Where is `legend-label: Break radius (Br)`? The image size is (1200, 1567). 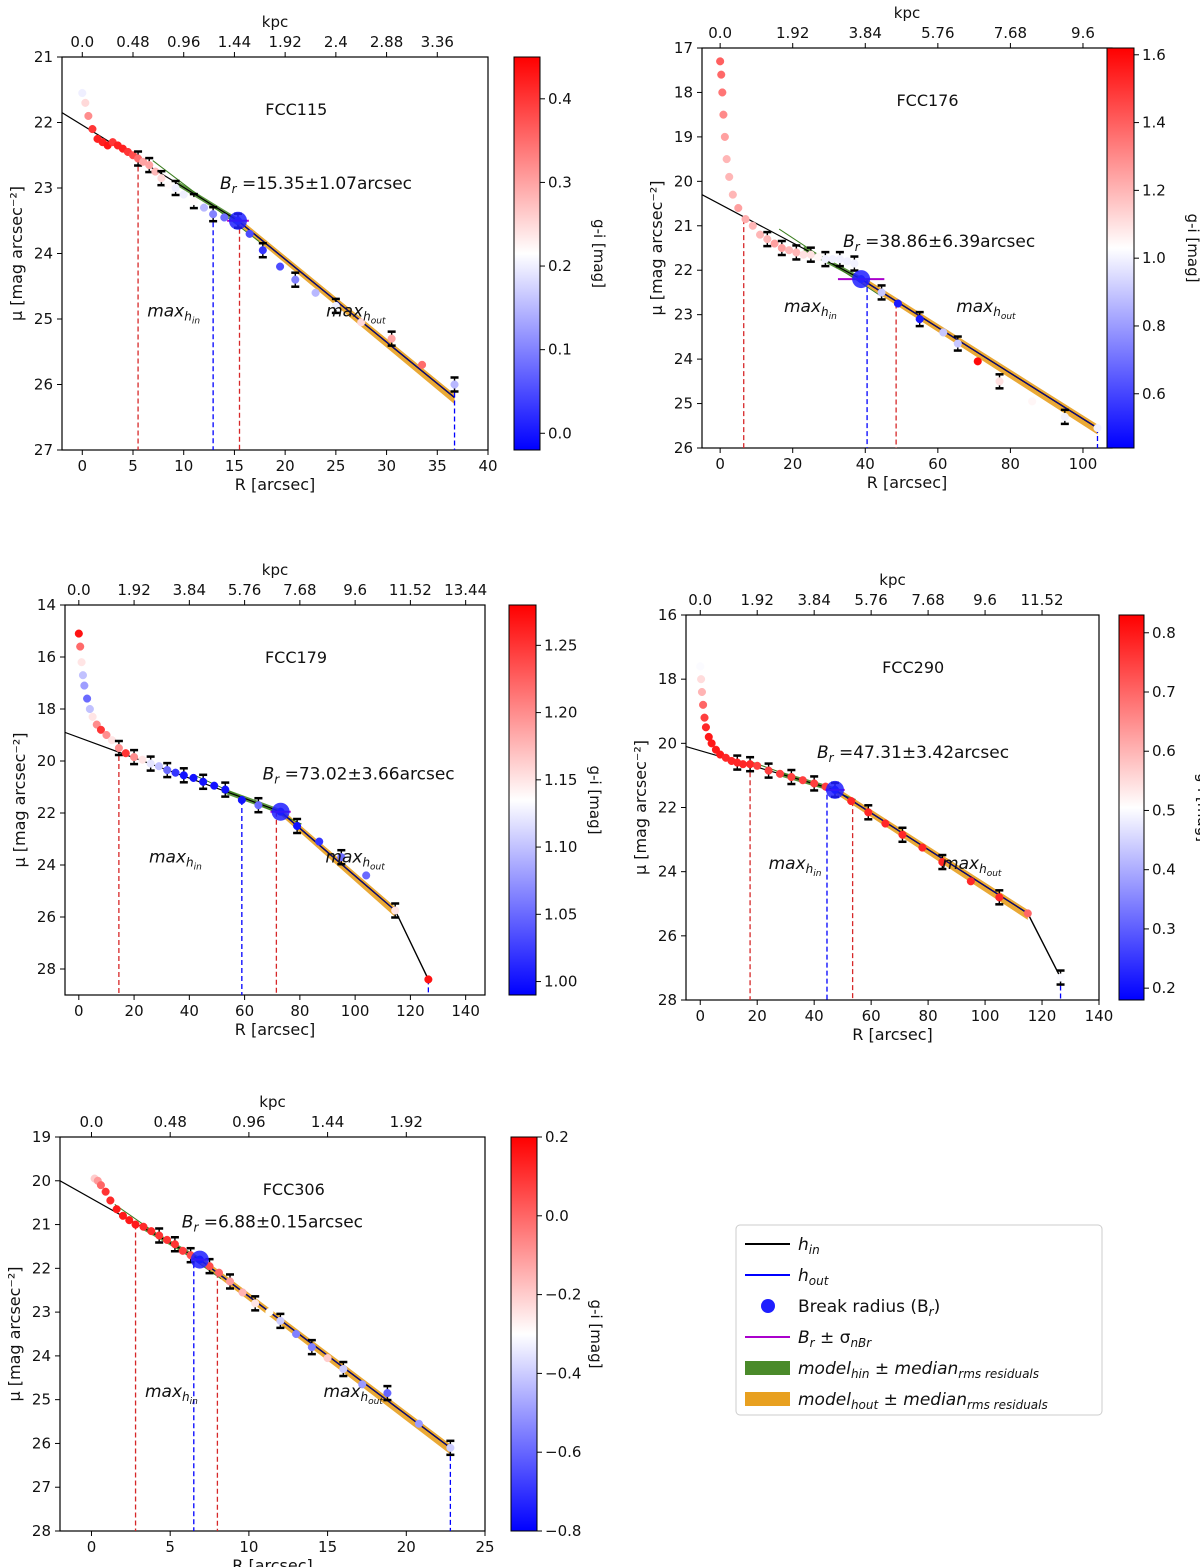 legend-label: Break radius (Br) is located at coordinates (869, 1308).